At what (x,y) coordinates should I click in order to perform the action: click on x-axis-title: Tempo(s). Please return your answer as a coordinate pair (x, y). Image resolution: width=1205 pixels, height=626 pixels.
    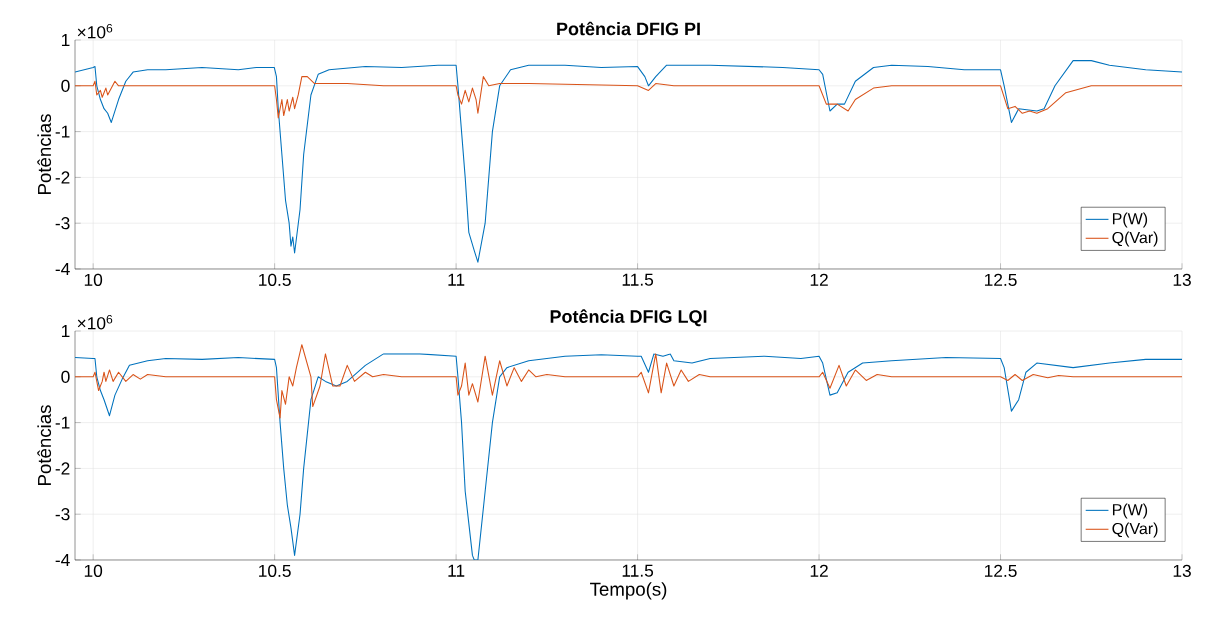
    Looking at the image, I should click on (628, 591).